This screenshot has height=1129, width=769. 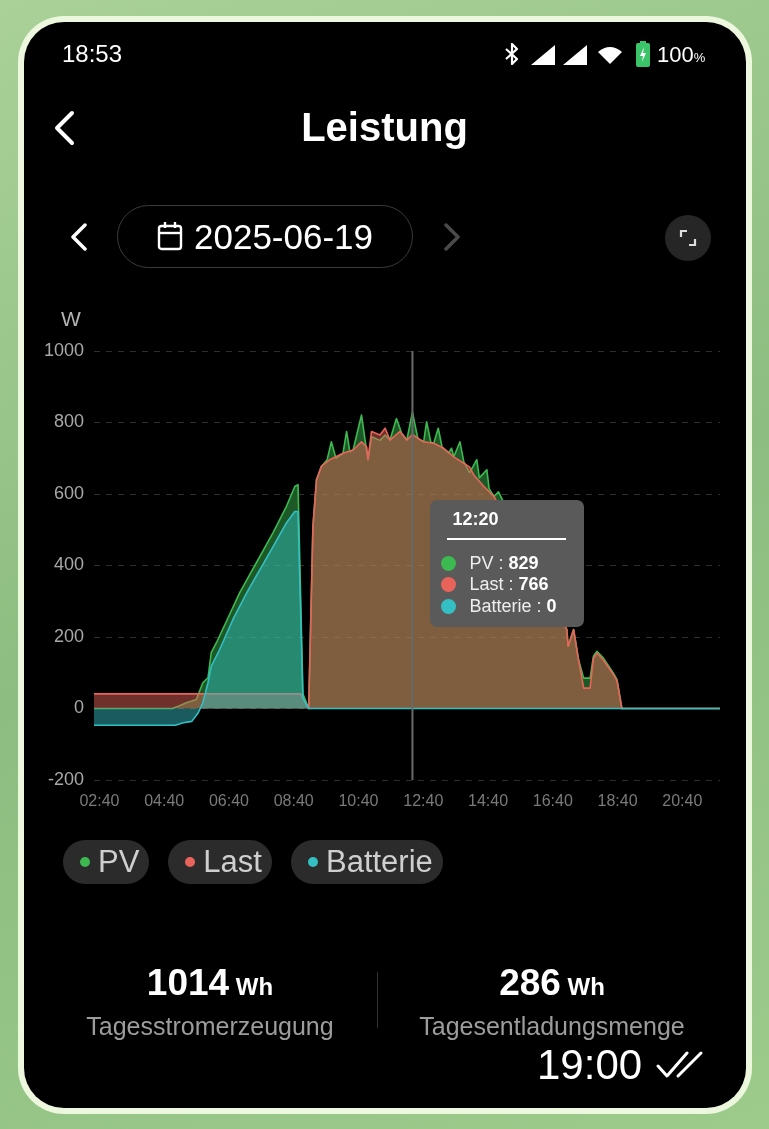 What do you see at coordinates (119, 862) in the screenshot?
I see `legend-label: PV` at bounding box center [119, 862].